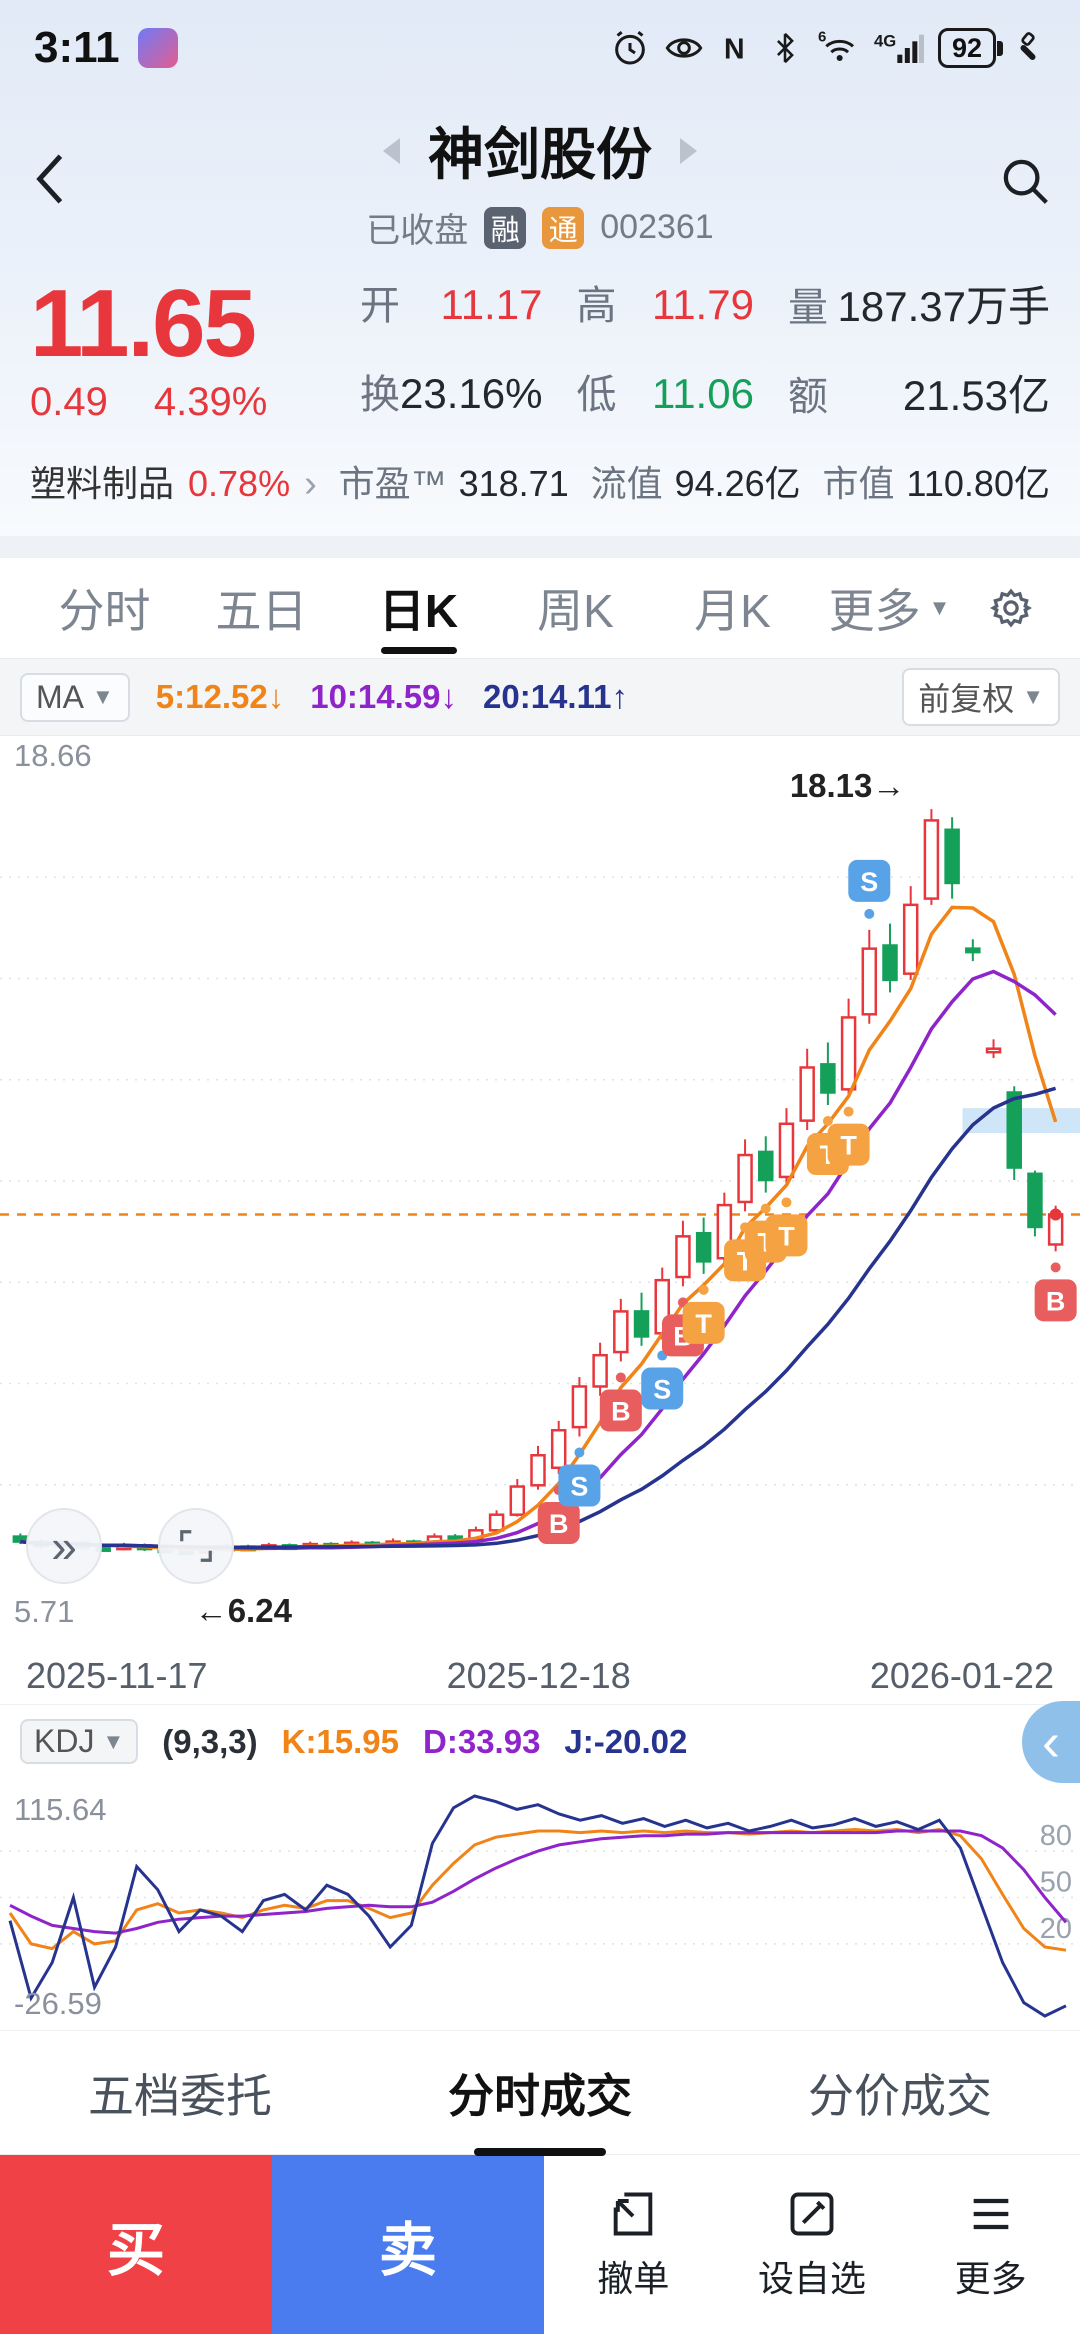  Describe the element at coordinates (596, 395) in the screenshot. I see `field-label: 低` at that location.